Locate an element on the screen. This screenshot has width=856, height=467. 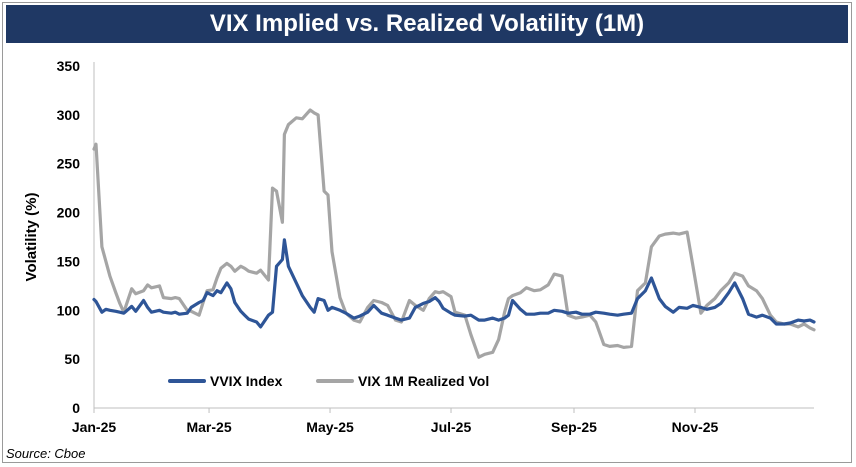
x-tick-label: Sep-25 is located at coordinates (574, 427).